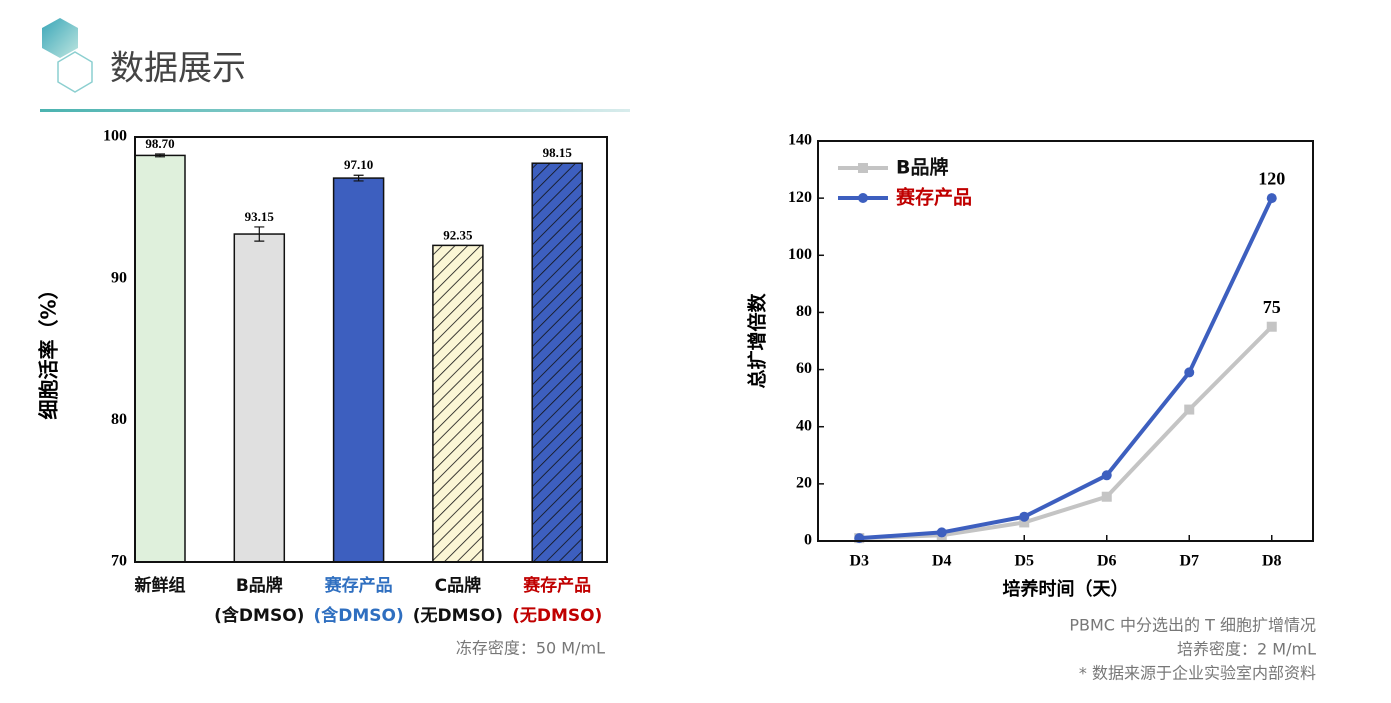 The height and width of the screenshot is (703, 1391). Describe the element at coordinates (859, 561) in the screenshot. I see `x-tick-label: D3` at that location.